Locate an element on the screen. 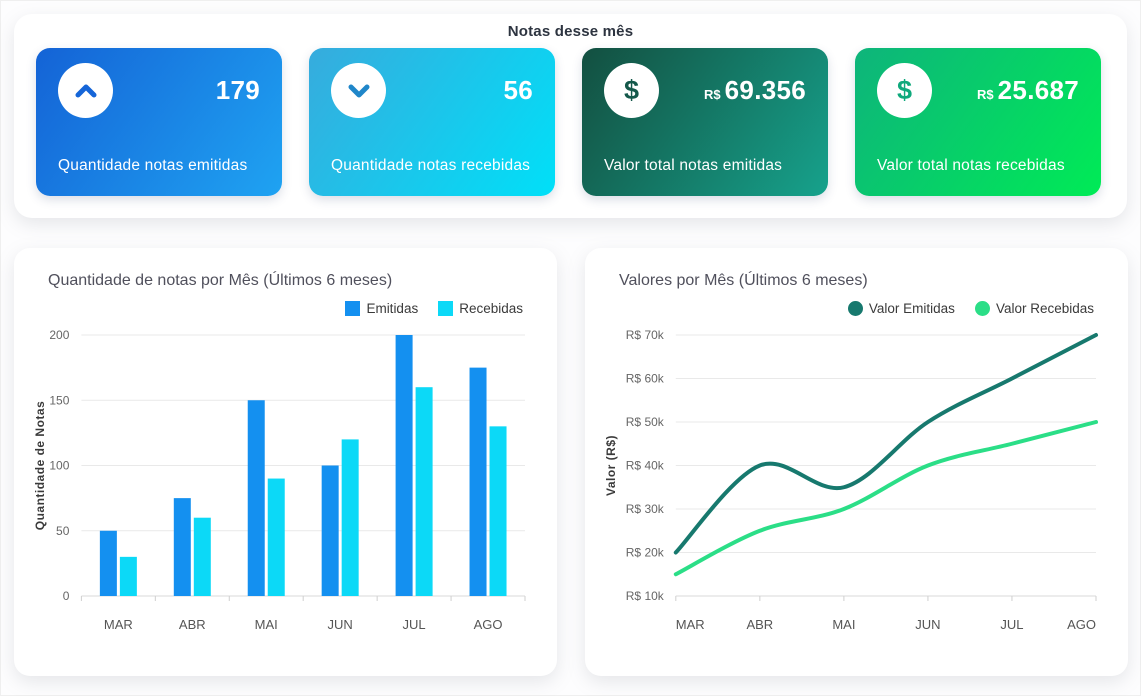 The width and height of the screenshot is (1141, 696). card-value: R$ 25.687 is located at coordinates (1028, 90).